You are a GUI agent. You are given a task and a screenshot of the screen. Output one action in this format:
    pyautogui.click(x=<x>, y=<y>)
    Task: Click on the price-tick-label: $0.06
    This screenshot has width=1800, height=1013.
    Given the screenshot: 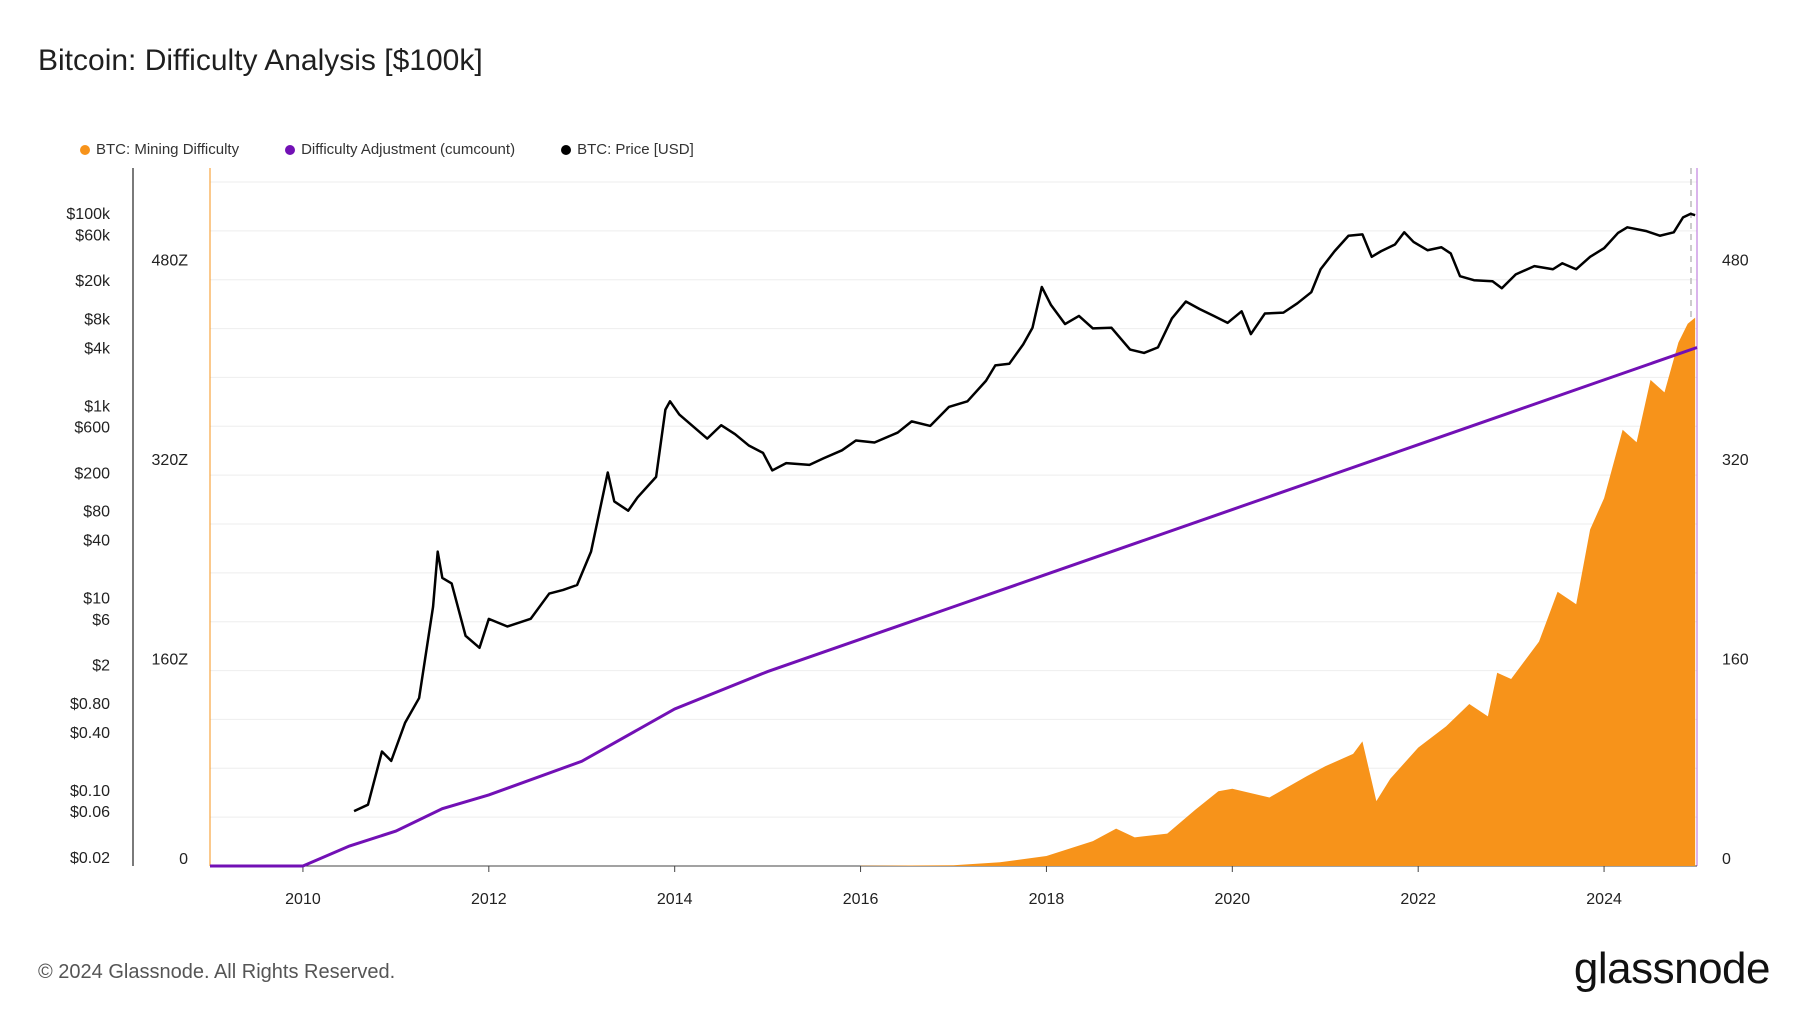 What is the action you would take?
    pyautogui.click(x=90, y=812)
    